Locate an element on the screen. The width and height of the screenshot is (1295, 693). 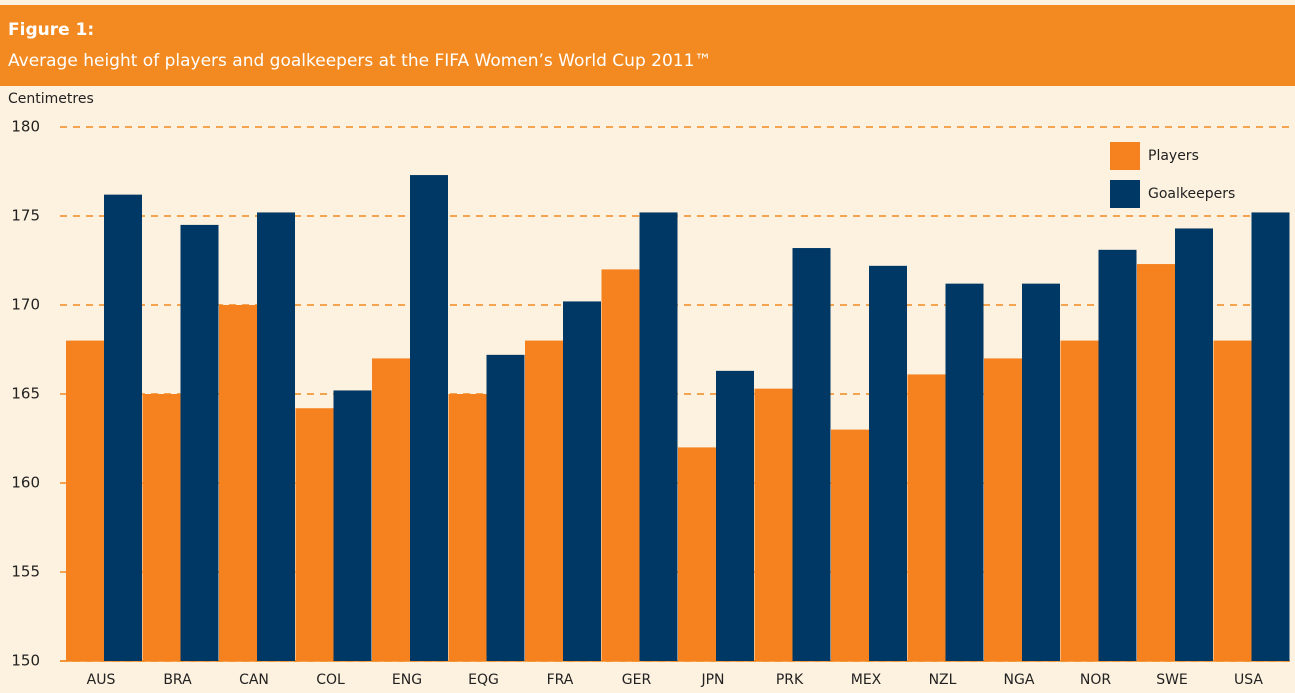
x-tick-label: CAN is located at coordinates (254, 680).